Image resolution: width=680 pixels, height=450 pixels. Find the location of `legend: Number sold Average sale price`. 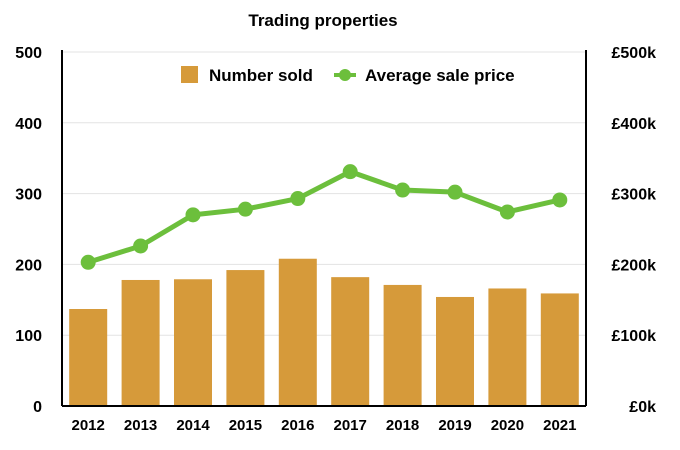

legend: Number sold Average sale price is located at coordinates (348, 75).